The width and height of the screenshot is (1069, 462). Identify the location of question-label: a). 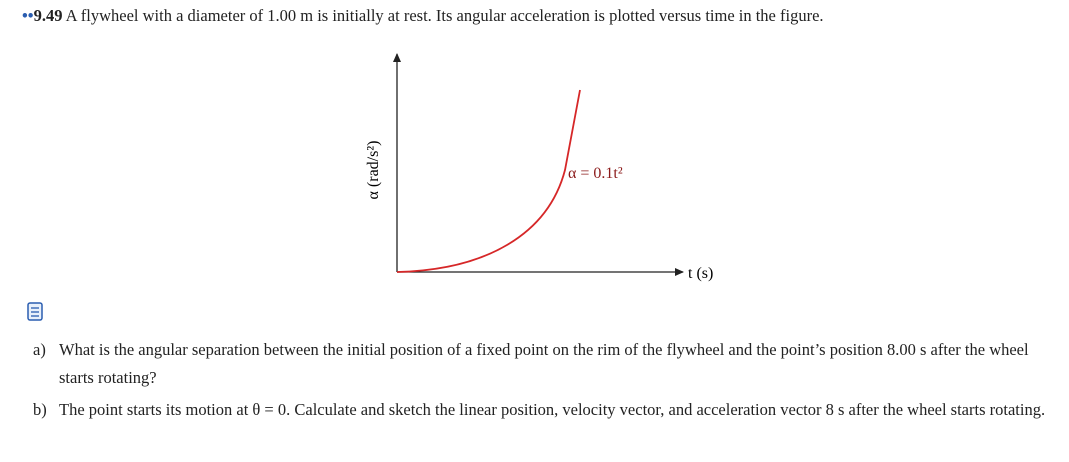
(39, 349).